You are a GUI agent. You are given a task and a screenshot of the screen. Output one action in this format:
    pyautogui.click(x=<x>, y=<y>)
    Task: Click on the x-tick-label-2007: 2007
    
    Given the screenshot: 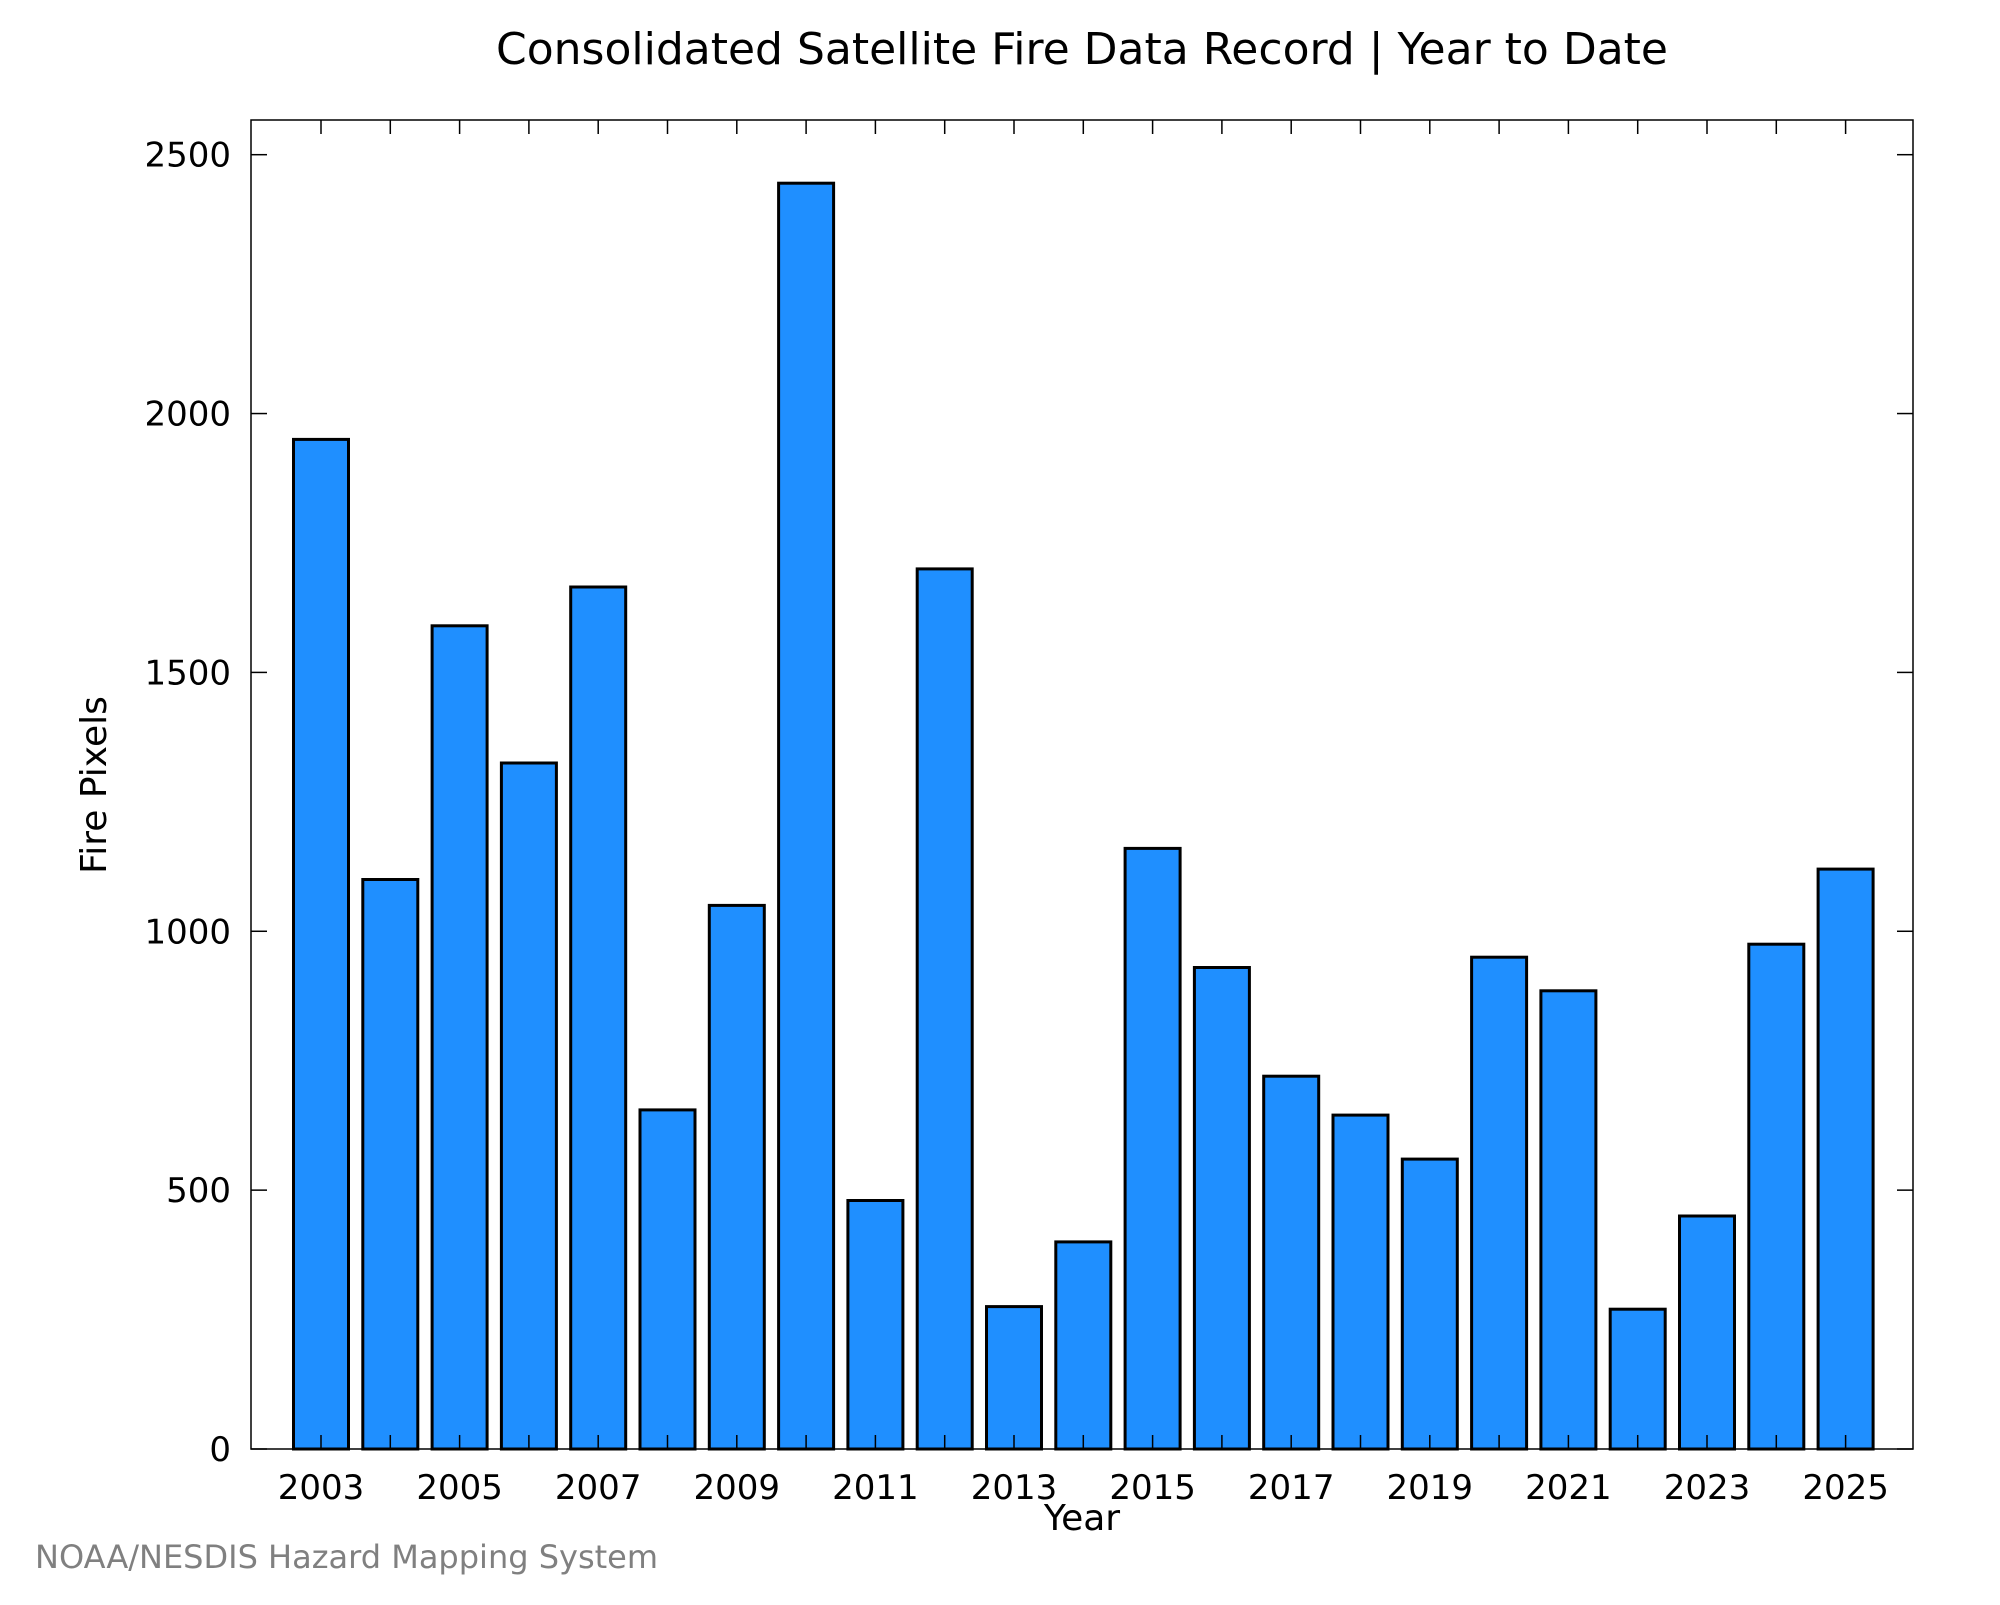 What is the action you would take?
    pyautogui.click(x=598, y=1488)
    